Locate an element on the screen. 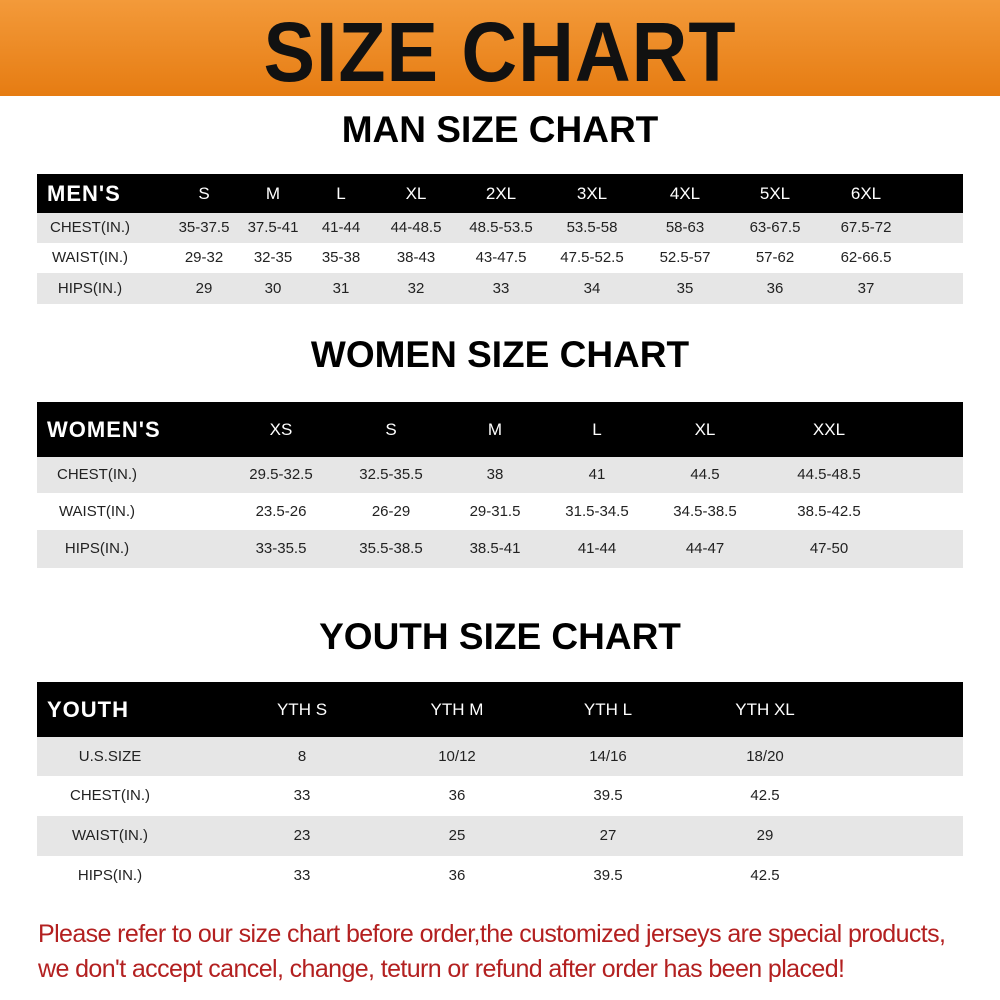 This screenshot has height=1000, width=1000. size-header: XS is located at coordinates (281, 429).